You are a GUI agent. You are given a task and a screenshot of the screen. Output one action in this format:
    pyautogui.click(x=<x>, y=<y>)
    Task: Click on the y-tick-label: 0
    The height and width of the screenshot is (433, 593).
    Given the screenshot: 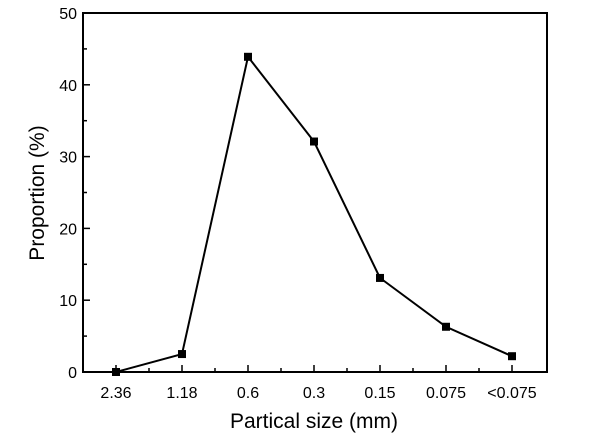 What is the action you would take?
    pyautogui.click(x=72, y=373)
    